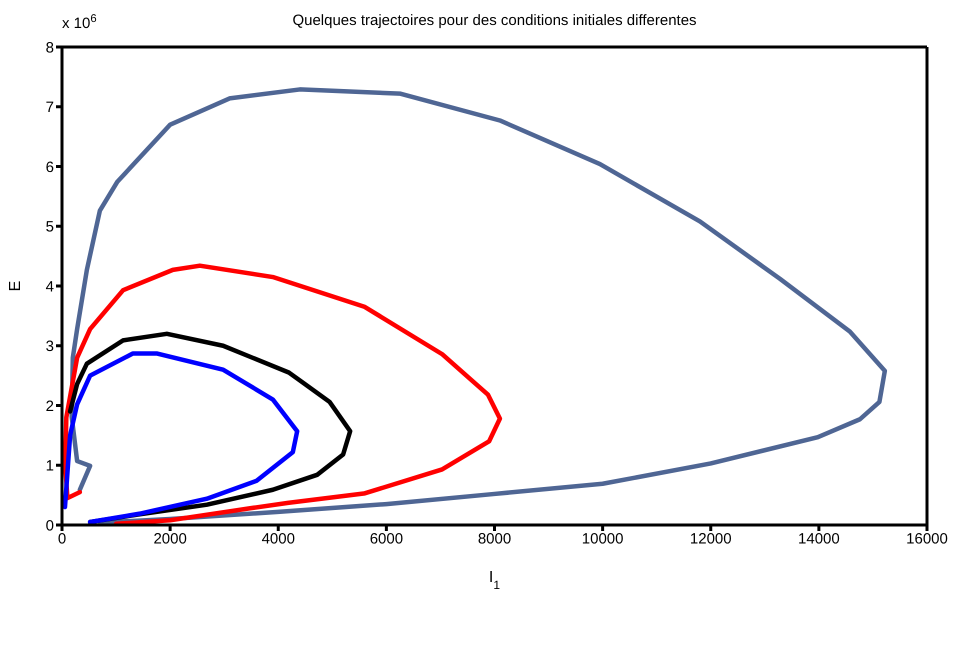 The image size is (957, 655). I want to click on x-tick-label: 2000, so click(170, 539).